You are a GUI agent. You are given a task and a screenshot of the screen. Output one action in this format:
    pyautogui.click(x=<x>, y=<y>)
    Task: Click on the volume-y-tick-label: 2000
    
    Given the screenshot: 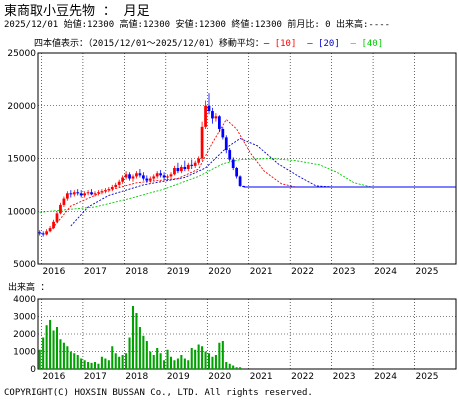 What is the action you would take?
    pyautogui.click(x=24, y=335)
    